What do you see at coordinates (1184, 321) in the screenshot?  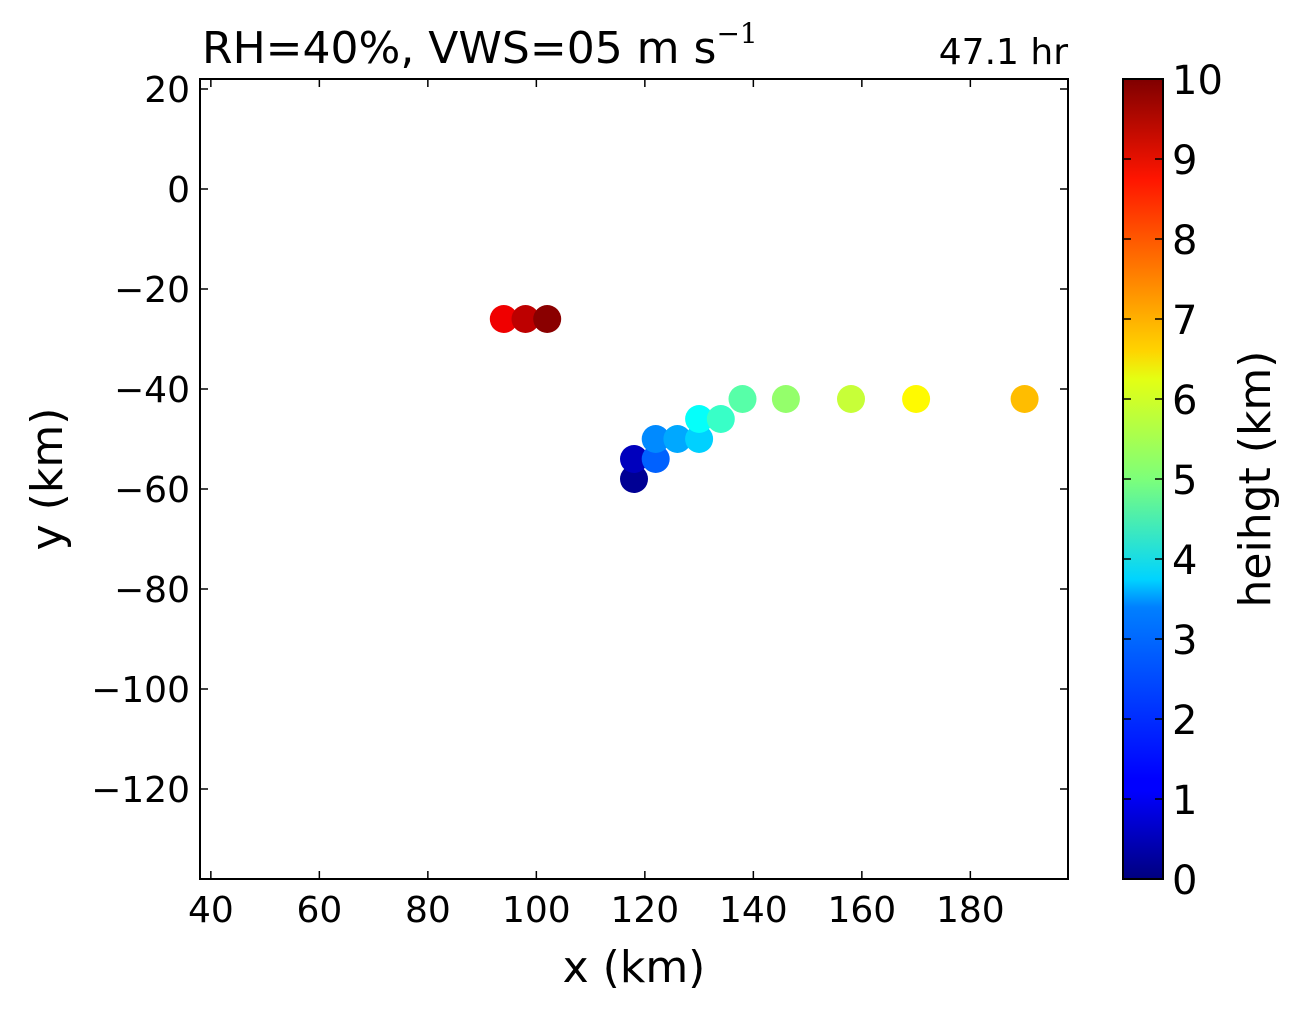 I see `colorbar-tick-label: 7` at bounding box center [1184, 321].